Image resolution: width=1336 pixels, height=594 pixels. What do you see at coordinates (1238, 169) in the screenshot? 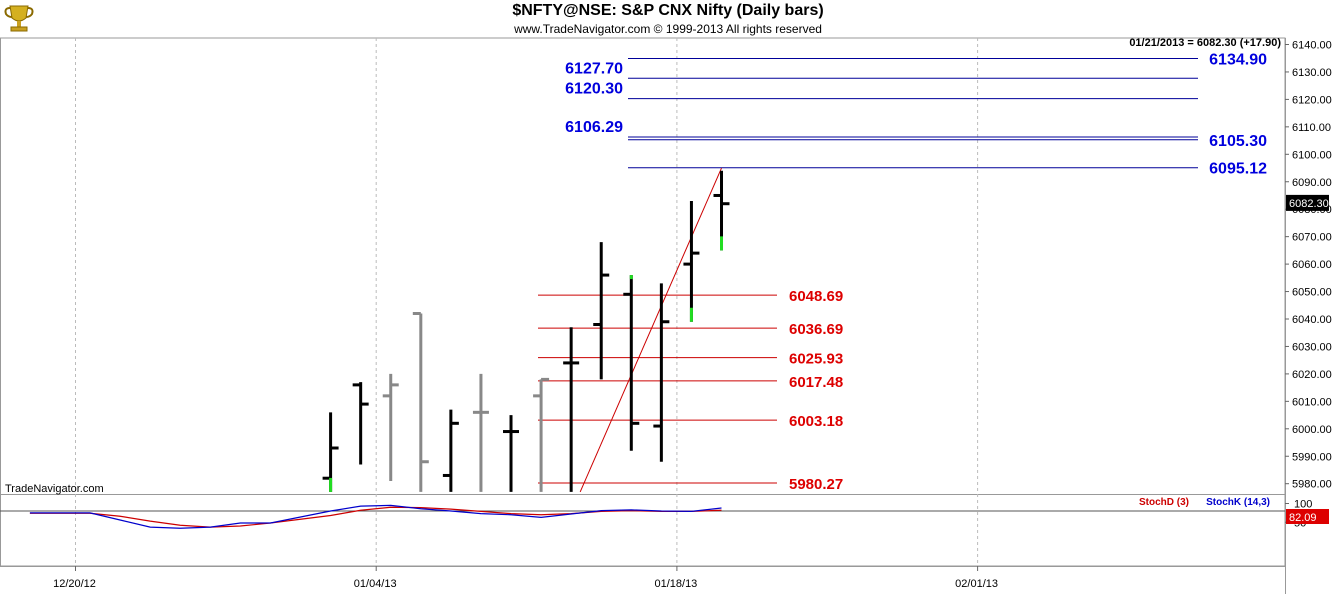
I see `resistance-label: 6095.12` at bounding box center [1238, 169].